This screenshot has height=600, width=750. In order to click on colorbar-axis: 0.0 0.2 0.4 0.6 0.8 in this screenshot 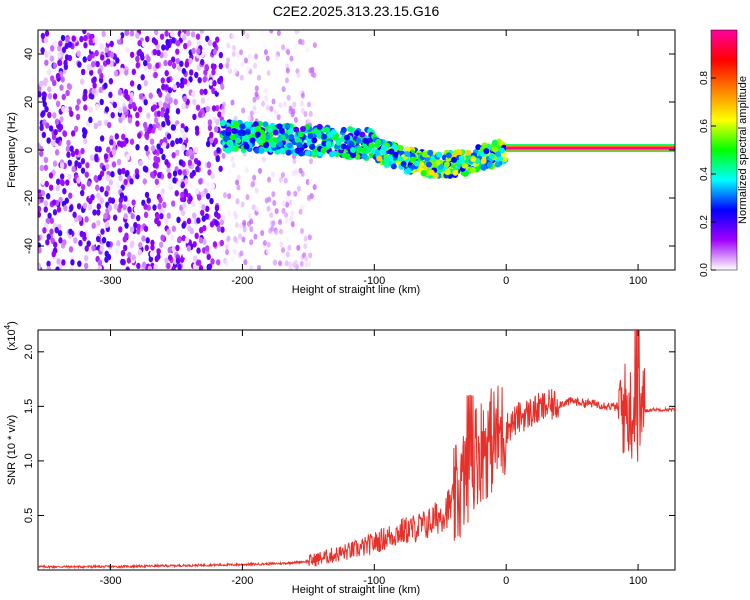, I will do `click(707, 174)`.